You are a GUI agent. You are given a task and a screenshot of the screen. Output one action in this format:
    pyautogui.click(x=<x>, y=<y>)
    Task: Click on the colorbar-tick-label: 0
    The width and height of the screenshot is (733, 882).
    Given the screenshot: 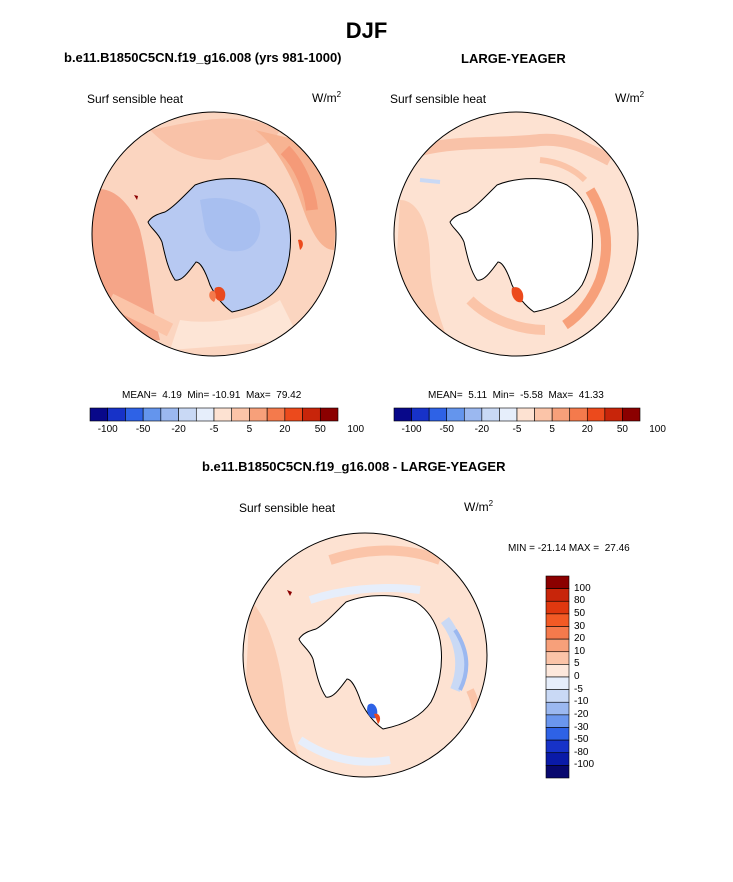 What is the action you would take?
    pyautogui.click(x=577, y=676)
    